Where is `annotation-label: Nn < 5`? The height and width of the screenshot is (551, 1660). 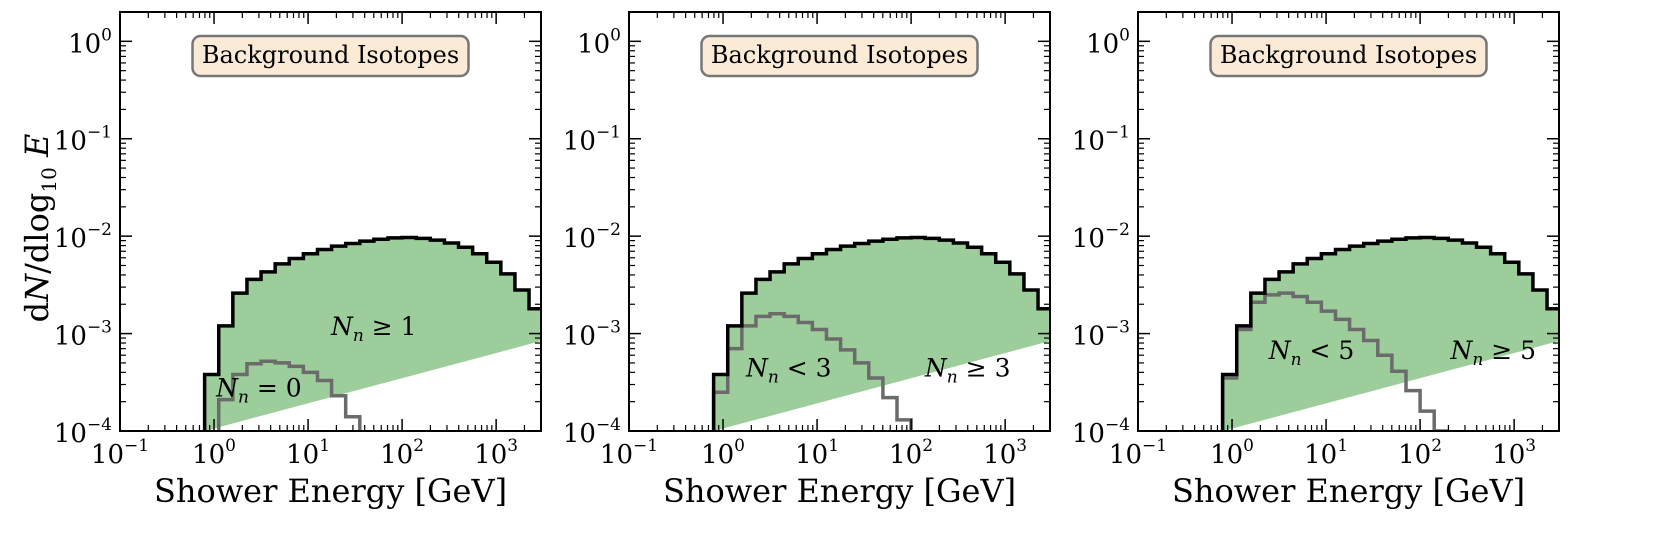
annotation-label: Nn < 5 is located at coordinates (1311, 353).